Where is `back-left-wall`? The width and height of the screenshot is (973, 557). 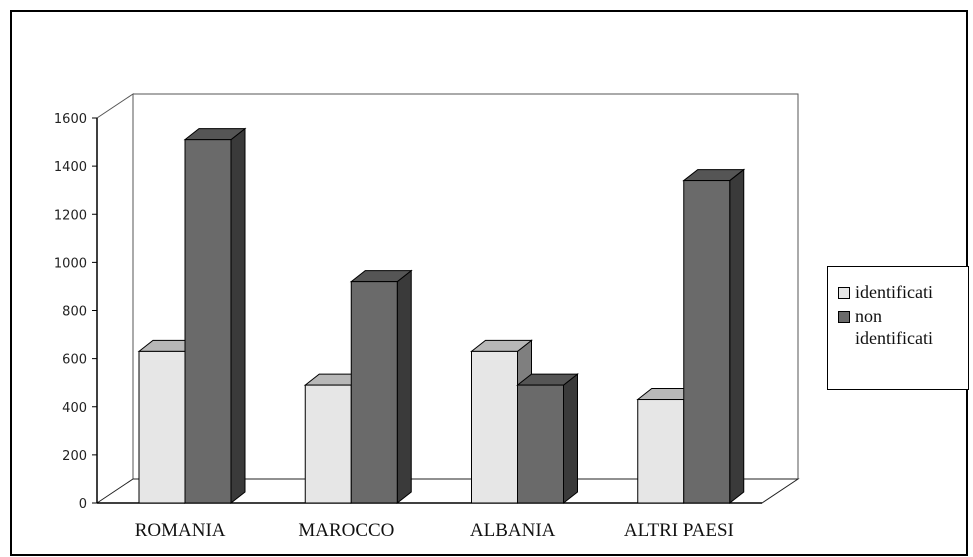 back-left-wall is located at coordinates (115, 298).